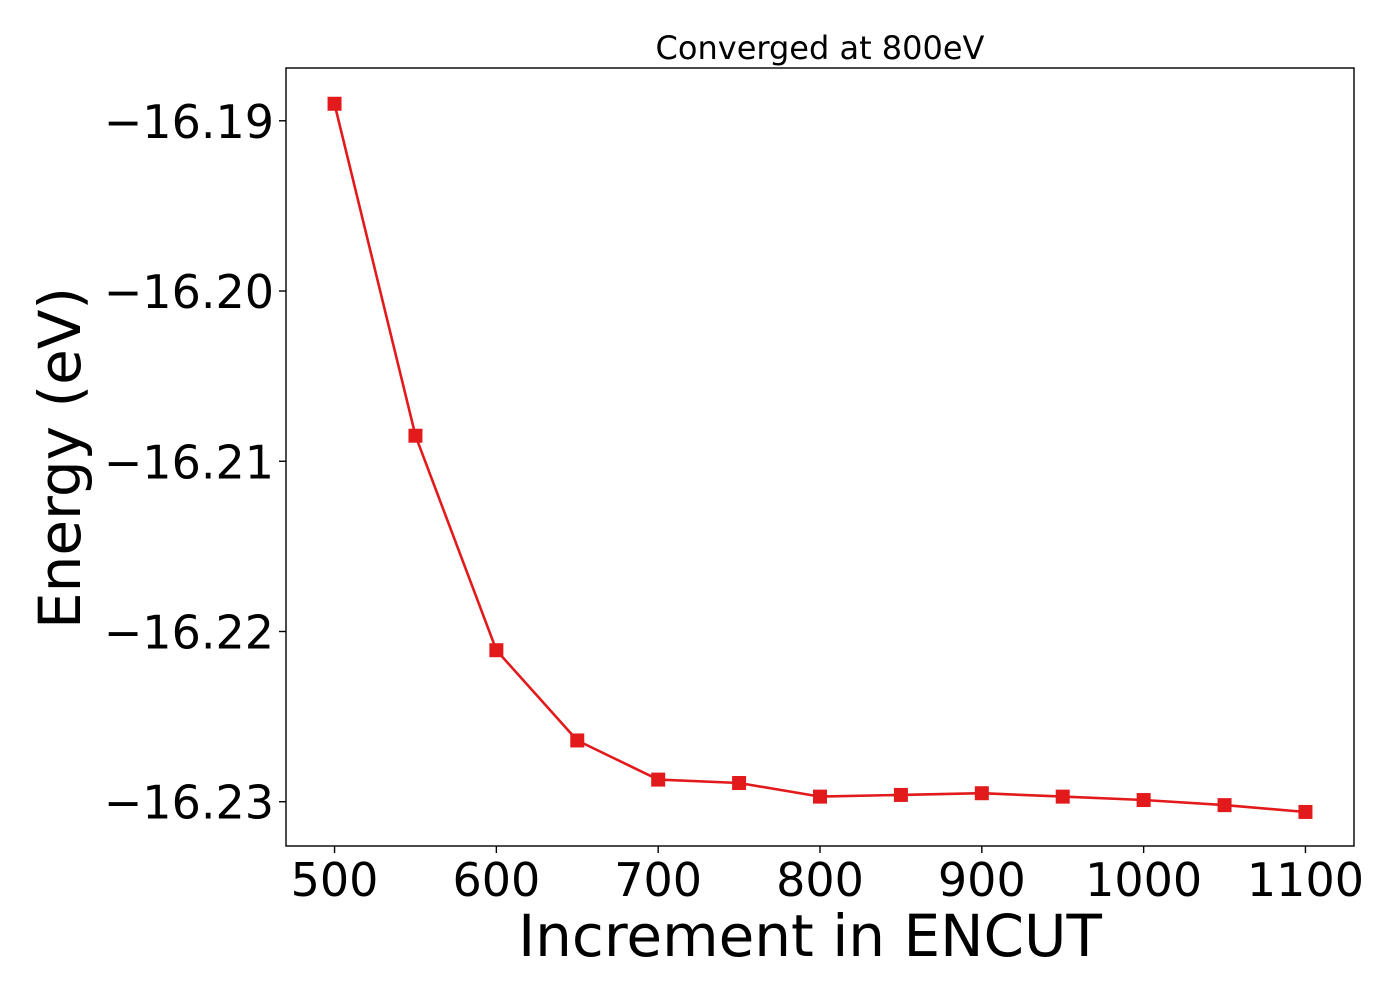  What do you see at coordinates (1143, 880) in the screenshot?
I see `x-tick-label: 1000` at bounding box center [1143, 880].